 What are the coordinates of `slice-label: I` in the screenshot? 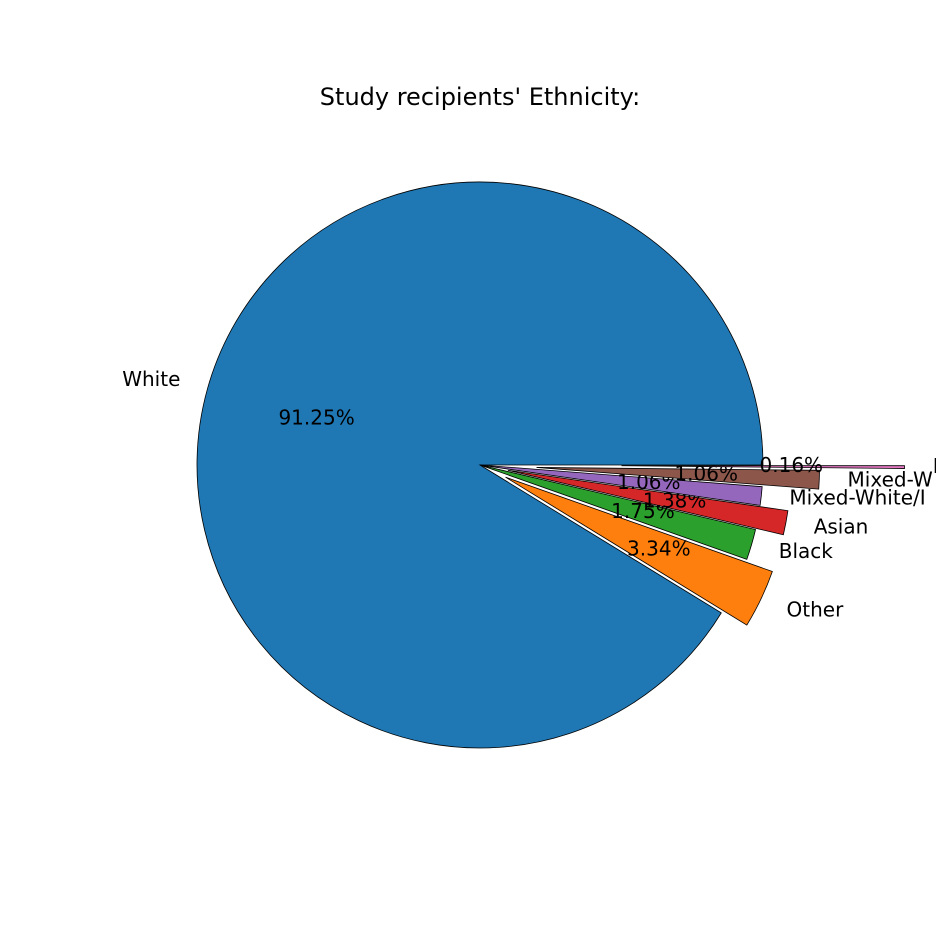 It's located at (934, 466).